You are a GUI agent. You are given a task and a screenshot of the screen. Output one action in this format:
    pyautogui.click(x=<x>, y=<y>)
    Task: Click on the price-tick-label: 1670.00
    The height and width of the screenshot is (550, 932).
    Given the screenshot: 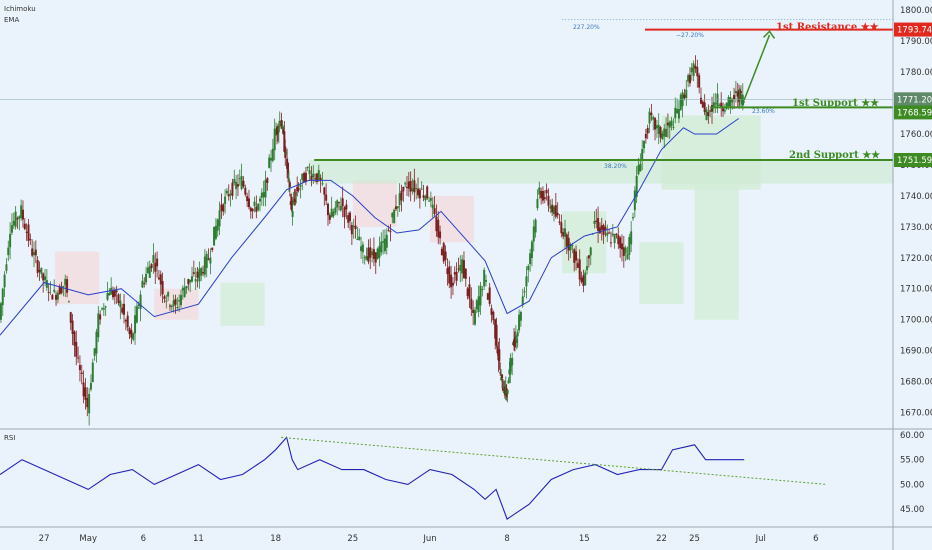 What is the action you would take?
    pyautogui.click(x=916, y=414)
    